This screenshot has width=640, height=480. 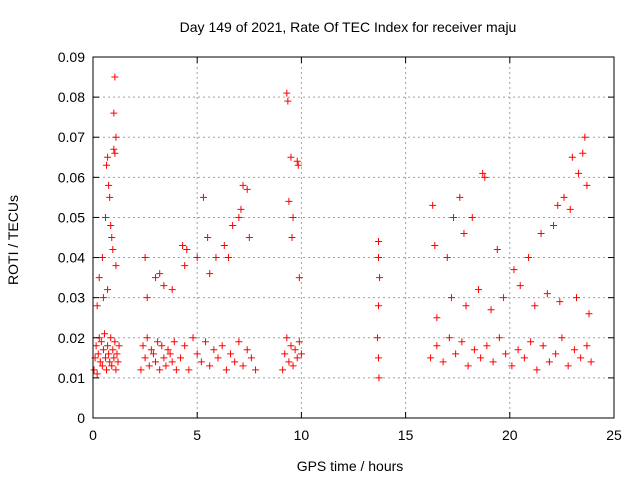 What do you see at coordinates (71, 338) in the screenshot?
I see `y-tick-label: 0.02` at bounding box center [71, 338].